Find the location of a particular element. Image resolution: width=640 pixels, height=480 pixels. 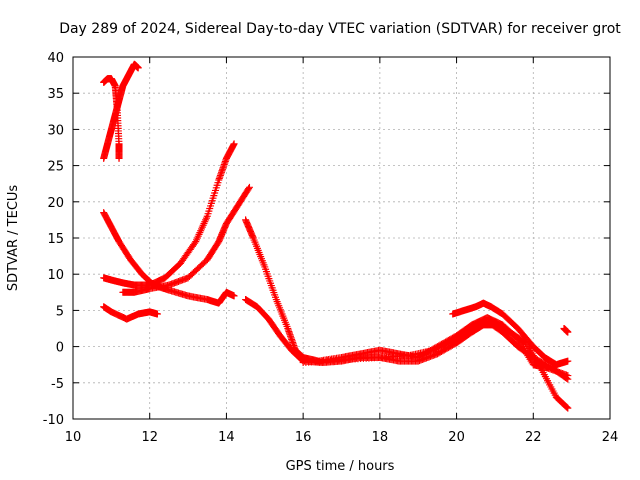

y-tick-label: 25 is located at coordinates (55, 167).